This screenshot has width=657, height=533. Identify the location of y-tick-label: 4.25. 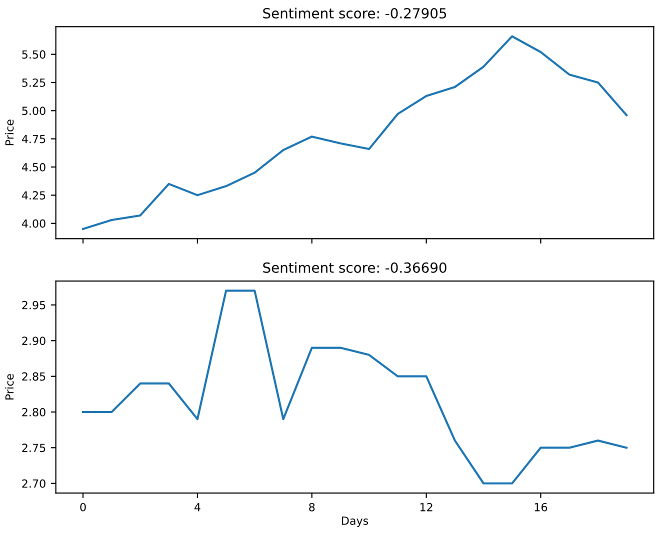
(34, 195).